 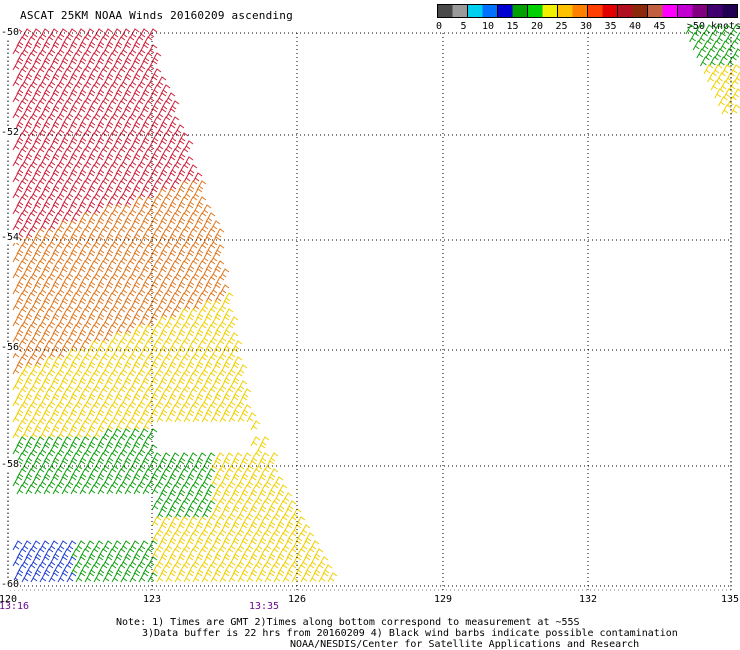 I want to click on scale-label: 35, so click(x=610, y=26).